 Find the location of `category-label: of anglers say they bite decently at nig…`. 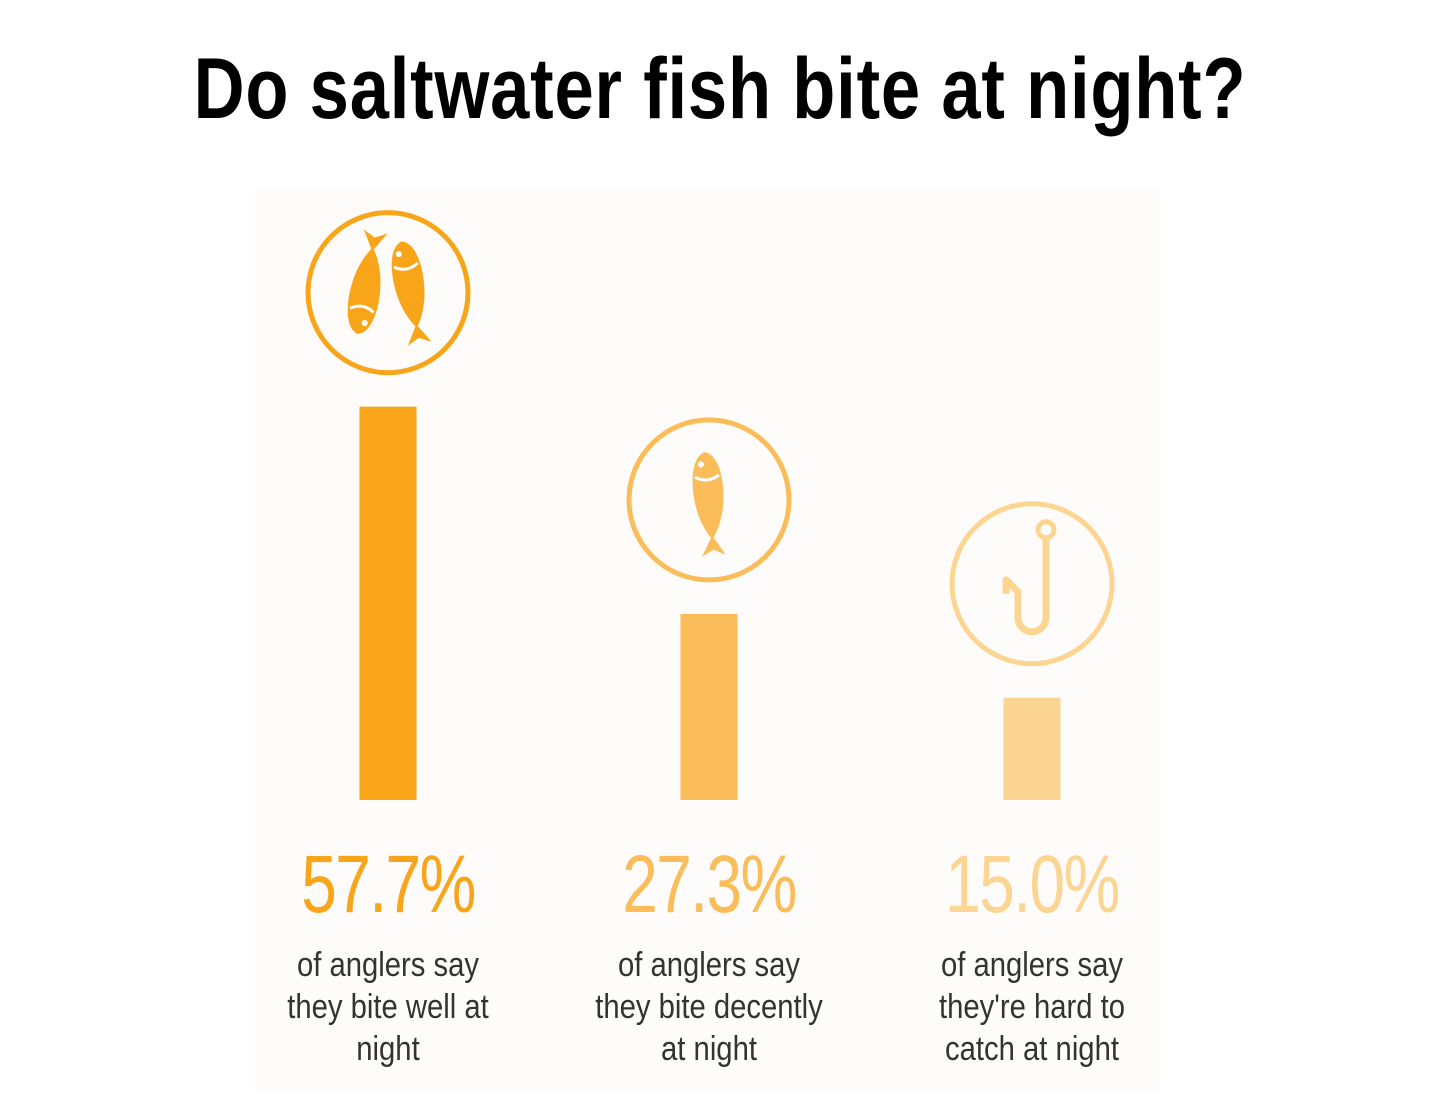

category-label: of anglers say they bite decently at nig… is located at coordinates (709, 1007).